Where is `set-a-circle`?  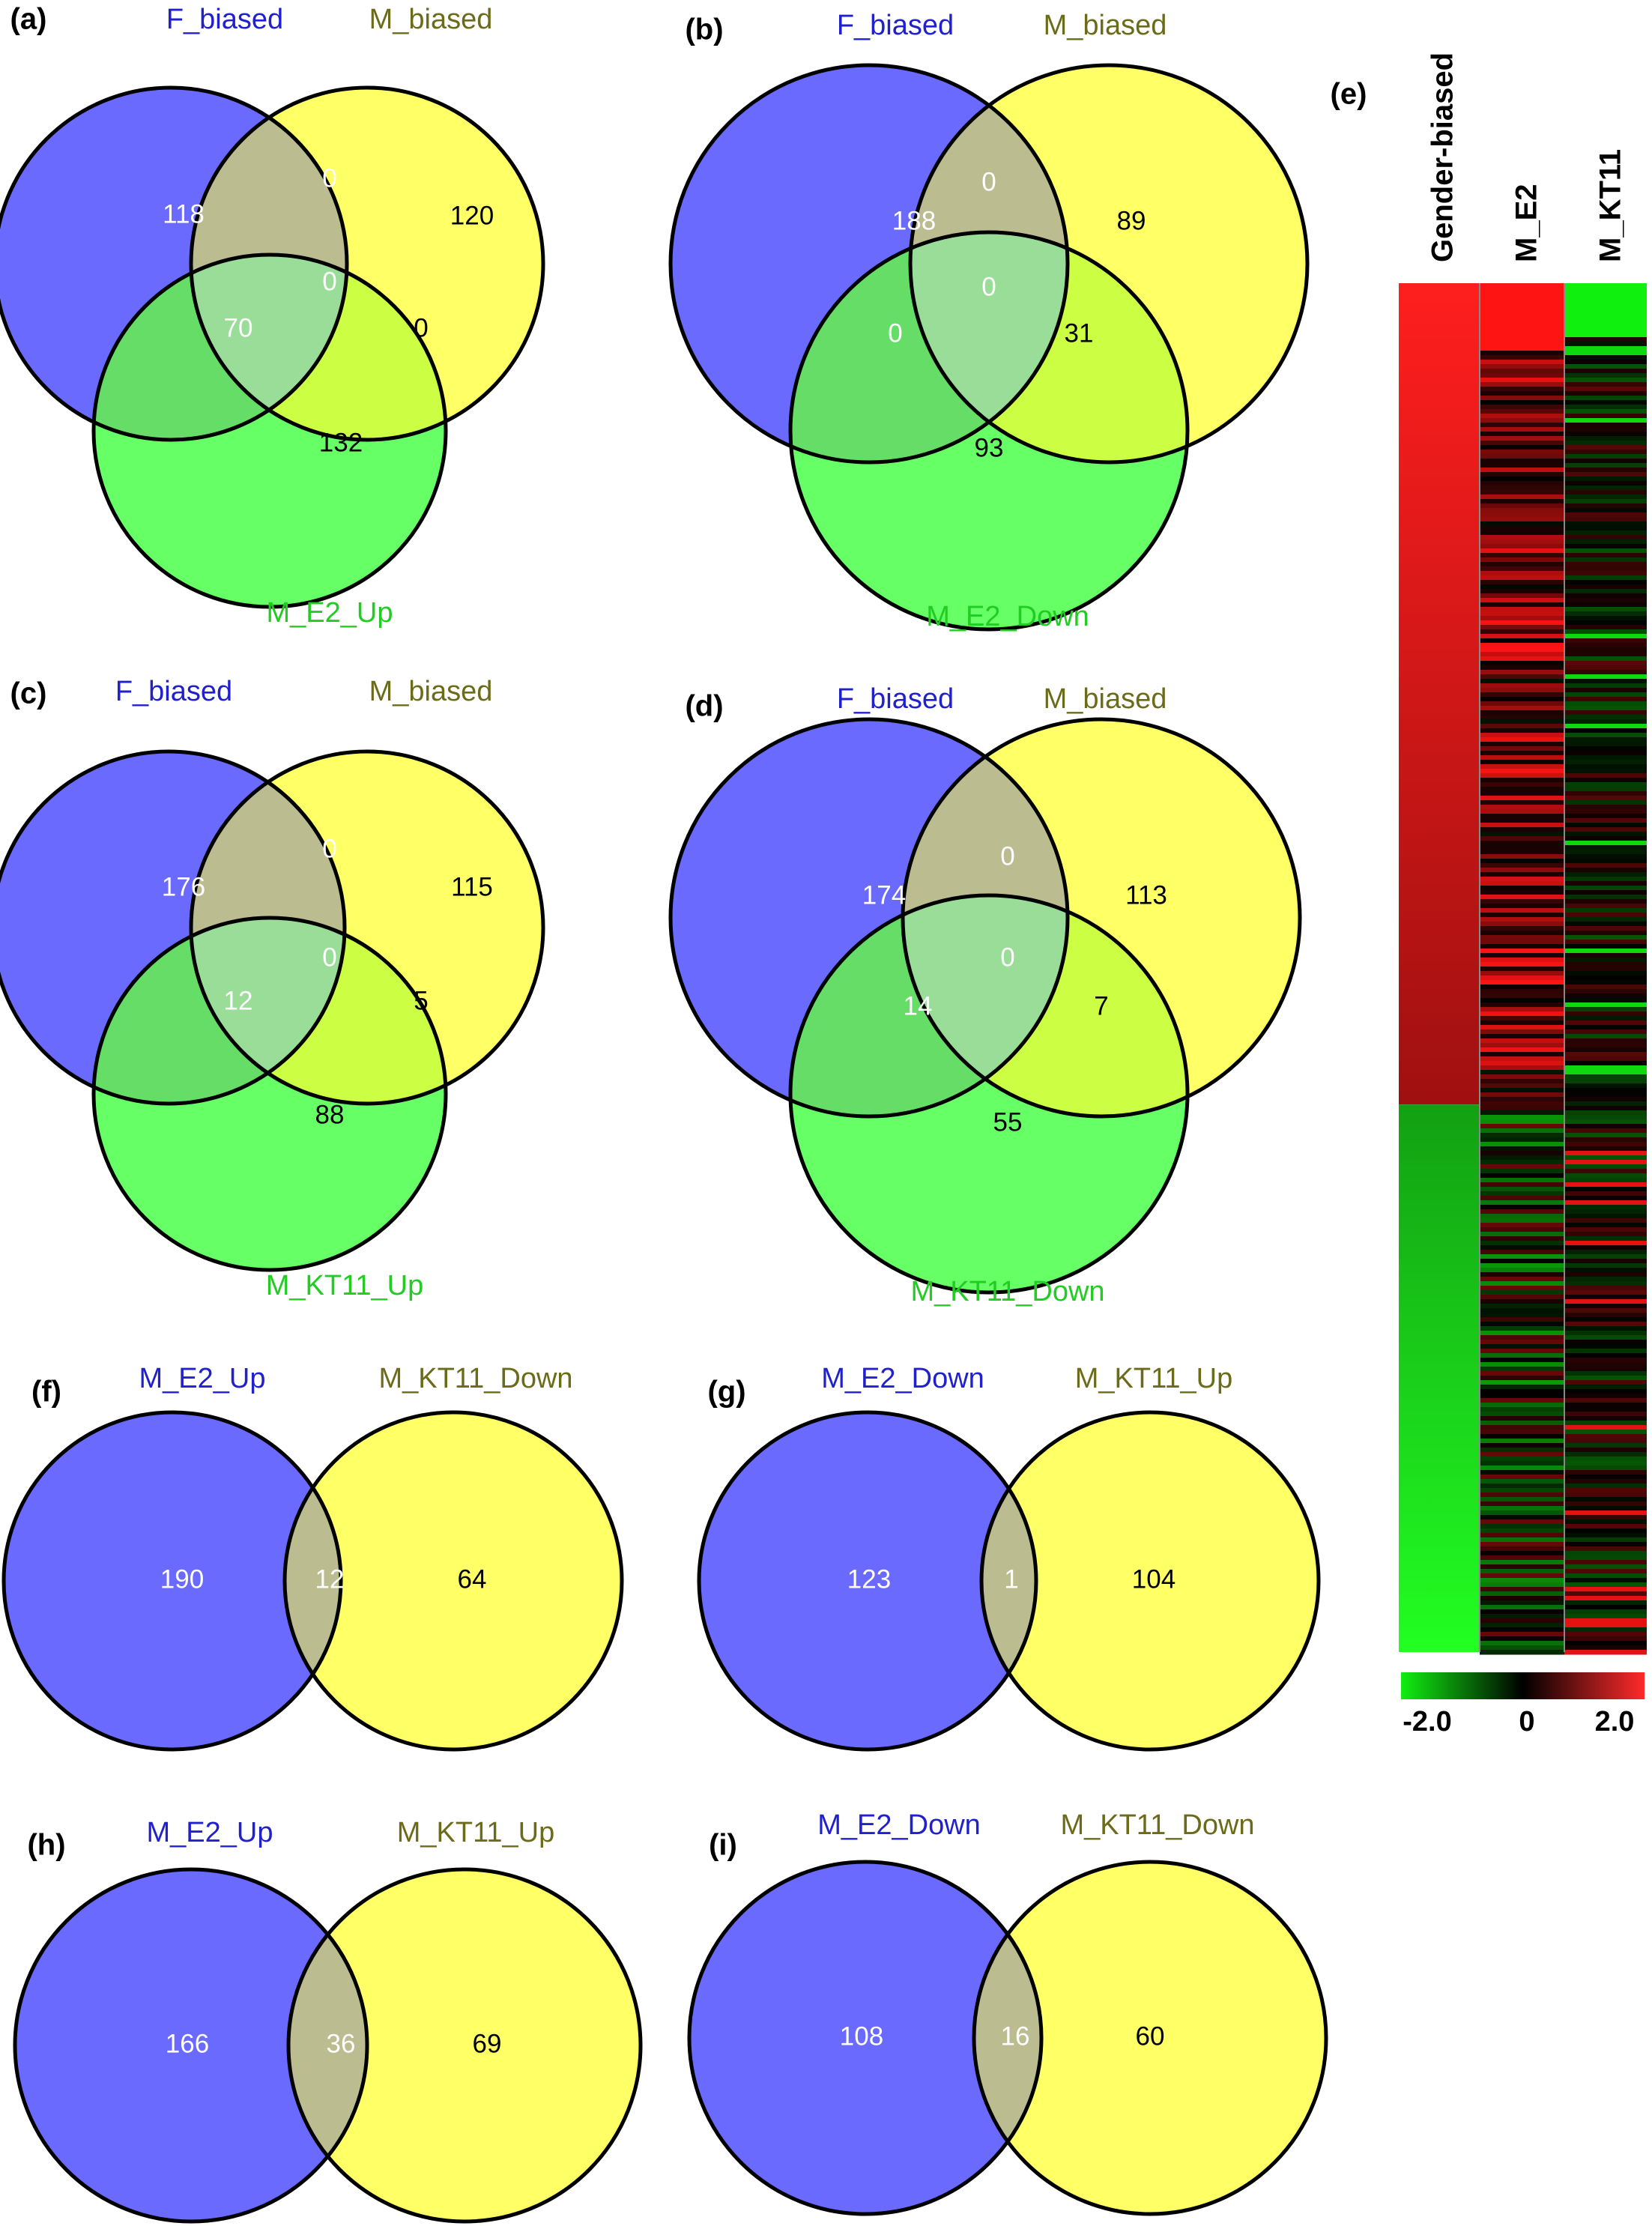
set-a-circle is located at coordinates (172, 1580).